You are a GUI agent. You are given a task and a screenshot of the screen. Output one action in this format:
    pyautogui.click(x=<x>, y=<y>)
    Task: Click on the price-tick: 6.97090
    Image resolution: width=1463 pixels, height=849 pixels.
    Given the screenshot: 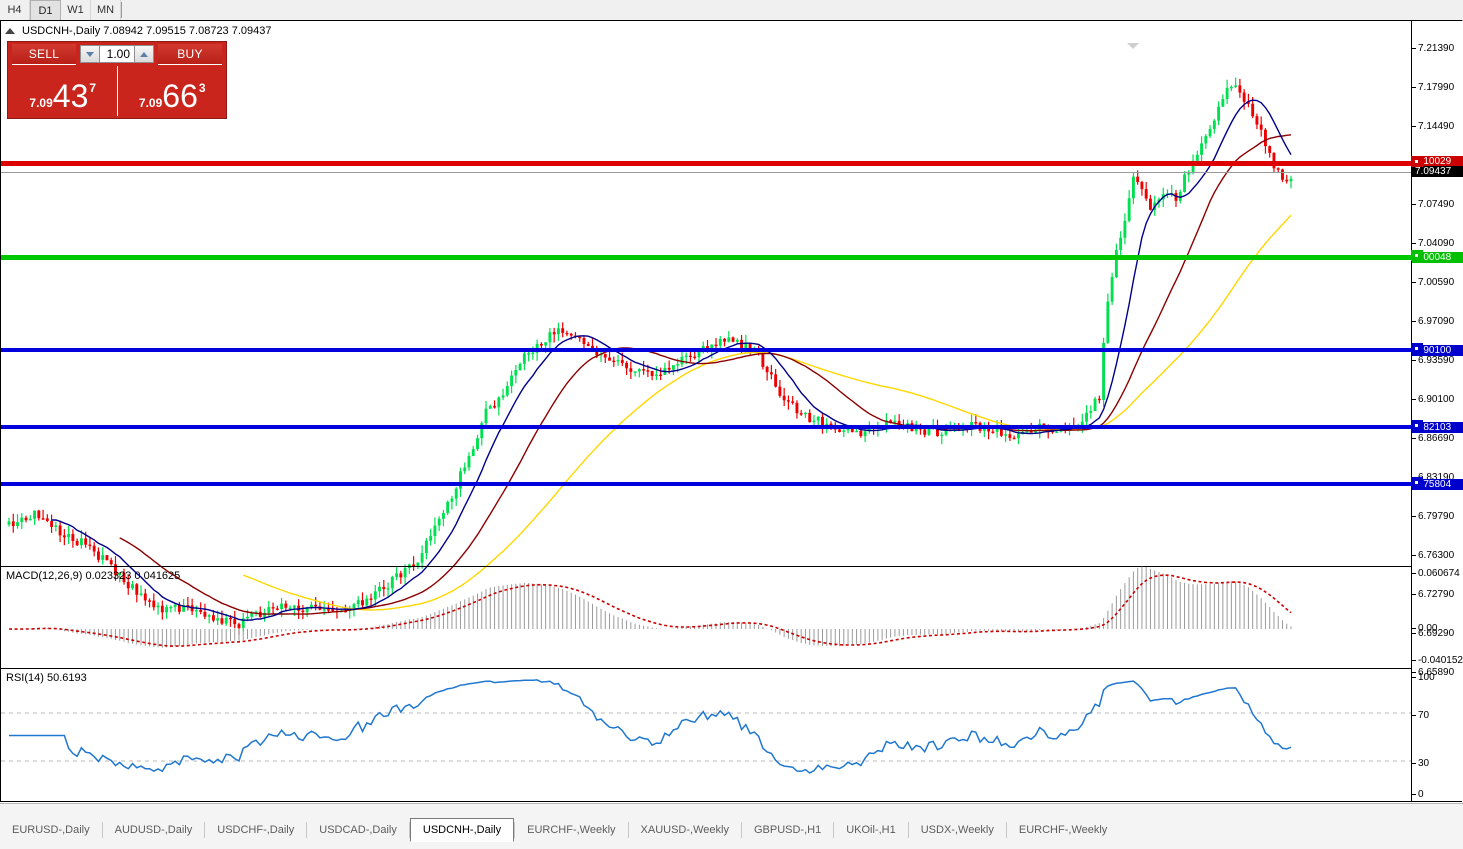 What is the action you would take?
    pyautogui.click(x=1437, y=321)
    